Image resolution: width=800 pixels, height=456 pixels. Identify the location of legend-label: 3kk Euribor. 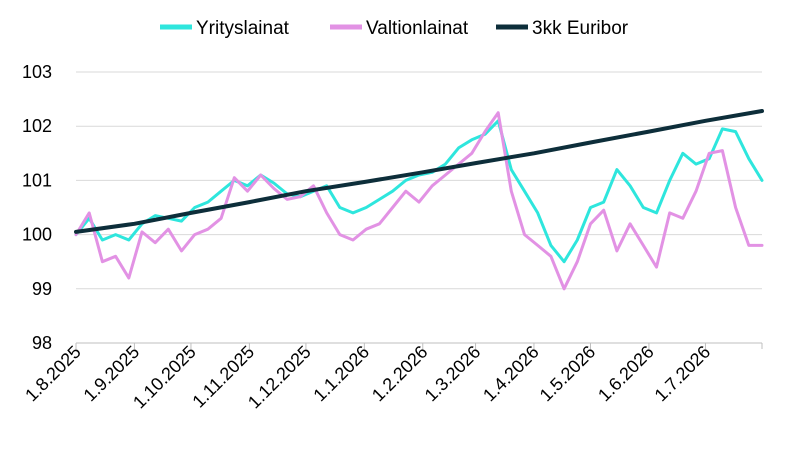
(580, 28).